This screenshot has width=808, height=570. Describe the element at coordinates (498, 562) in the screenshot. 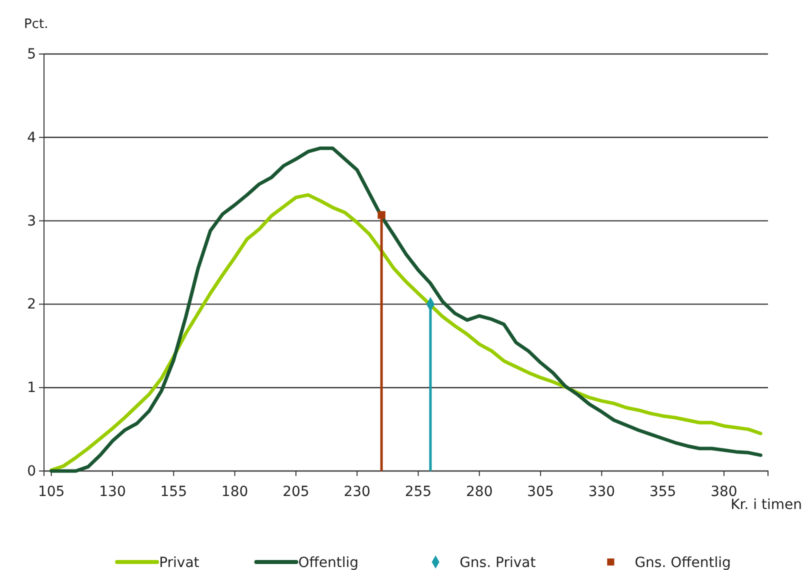

I see `legend-label: Gns. Privat` at that location.